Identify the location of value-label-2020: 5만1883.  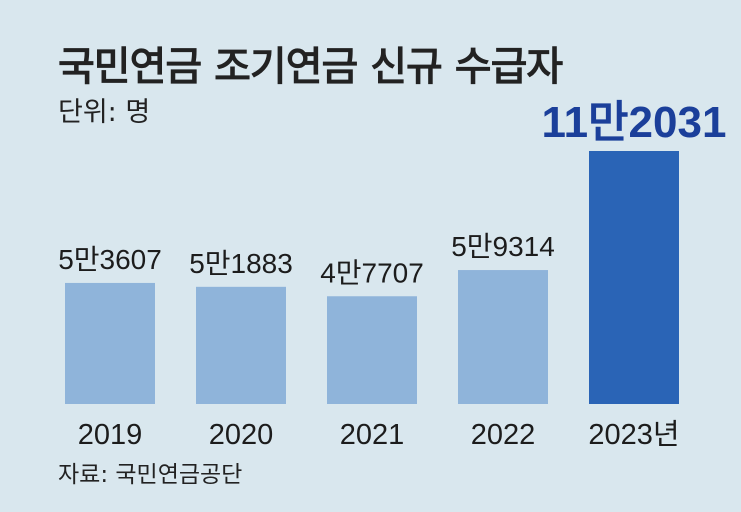
(241, 263).